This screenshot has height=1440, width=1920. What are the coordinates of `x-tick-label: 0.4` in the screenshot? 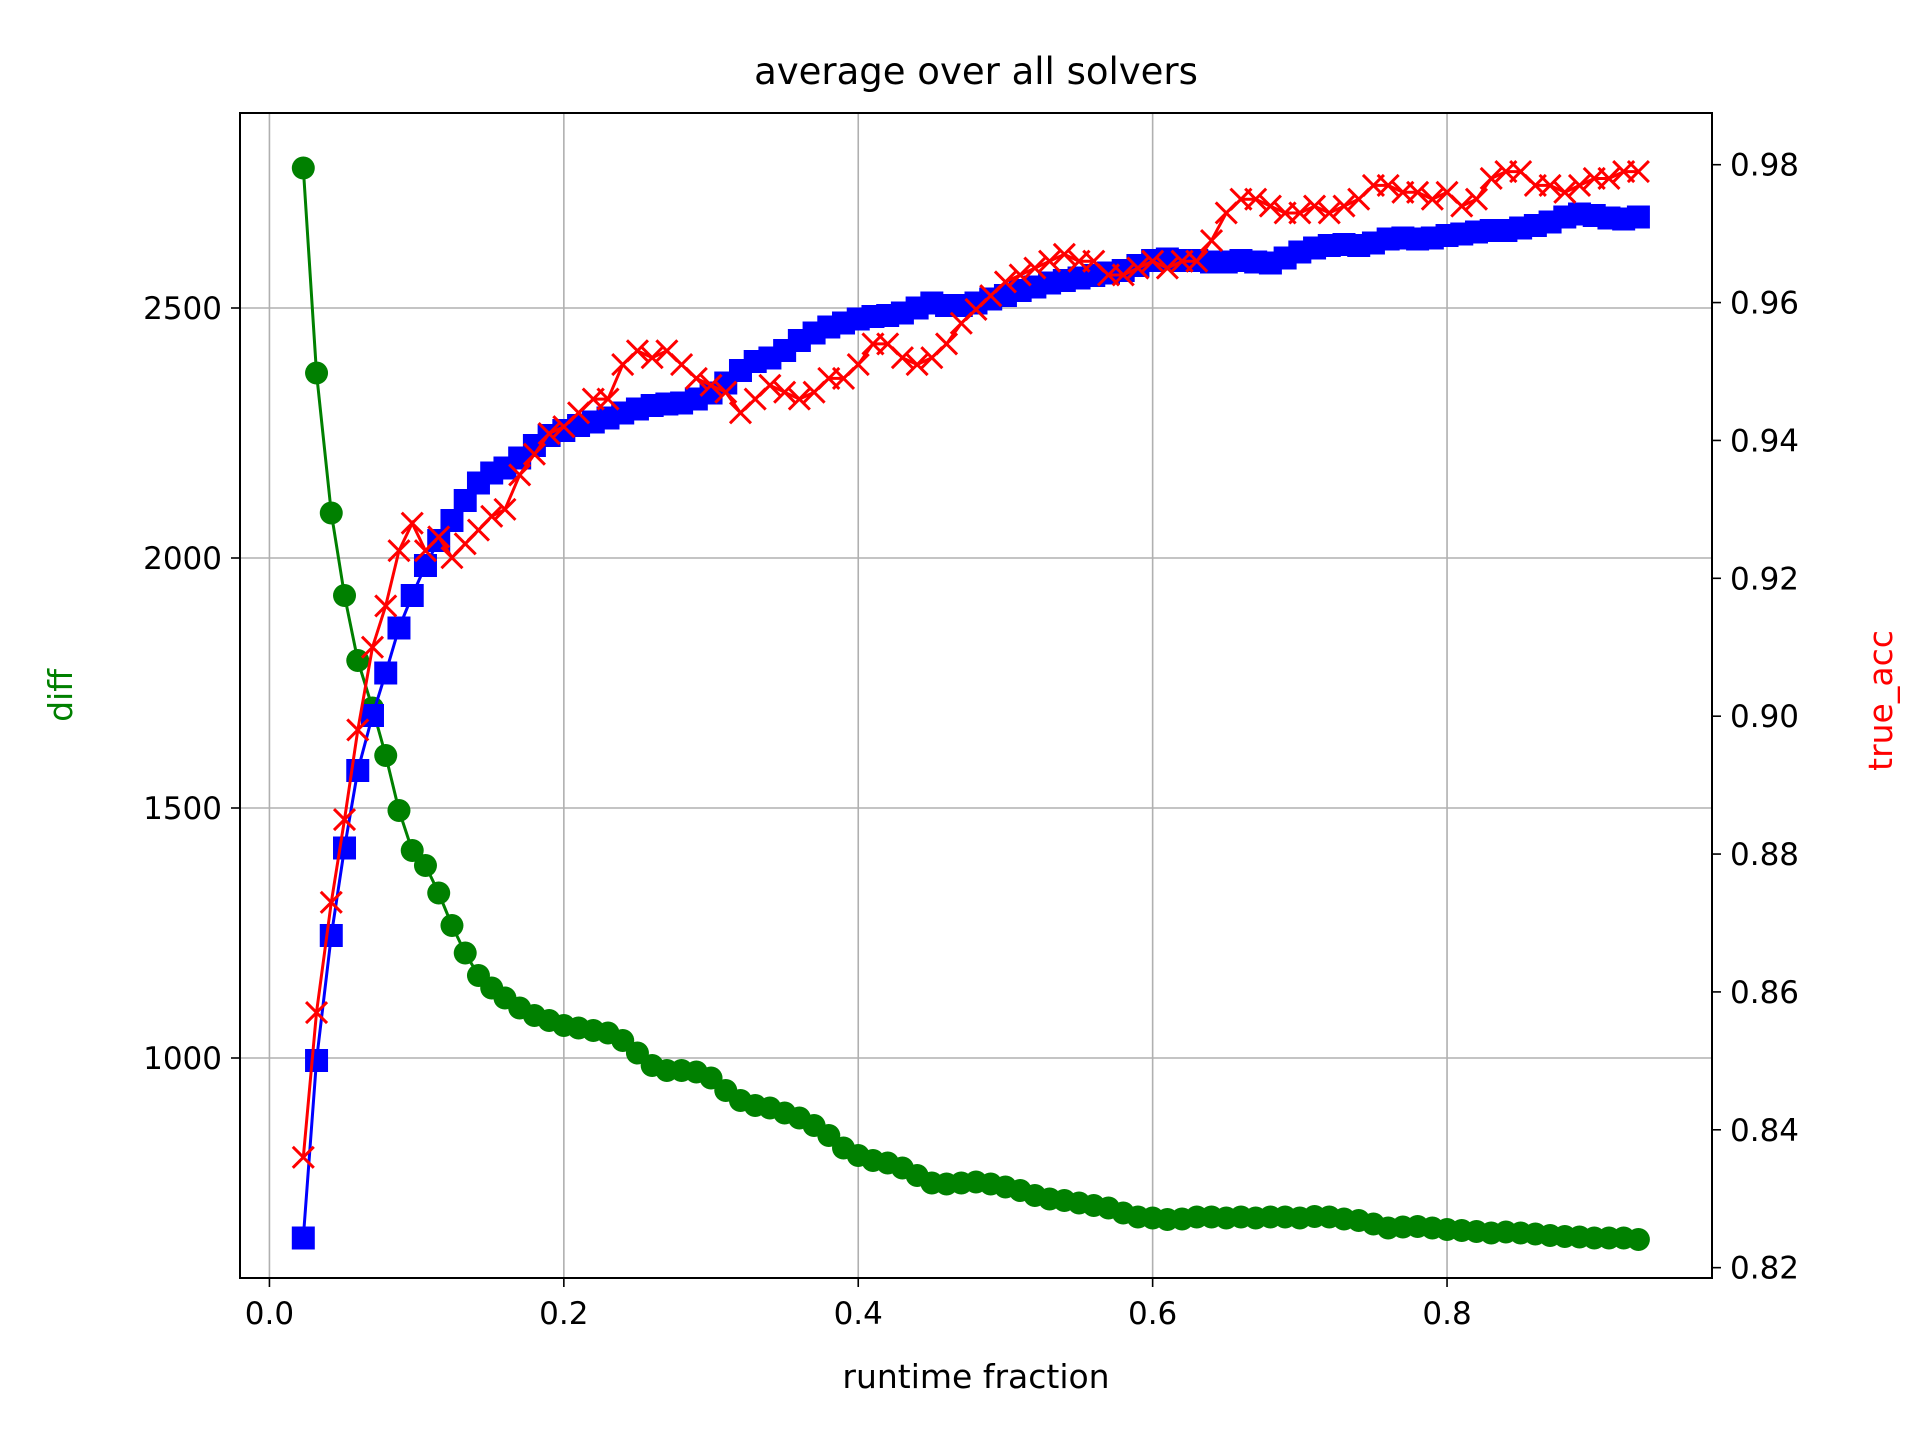 It's located at (858, 1314).